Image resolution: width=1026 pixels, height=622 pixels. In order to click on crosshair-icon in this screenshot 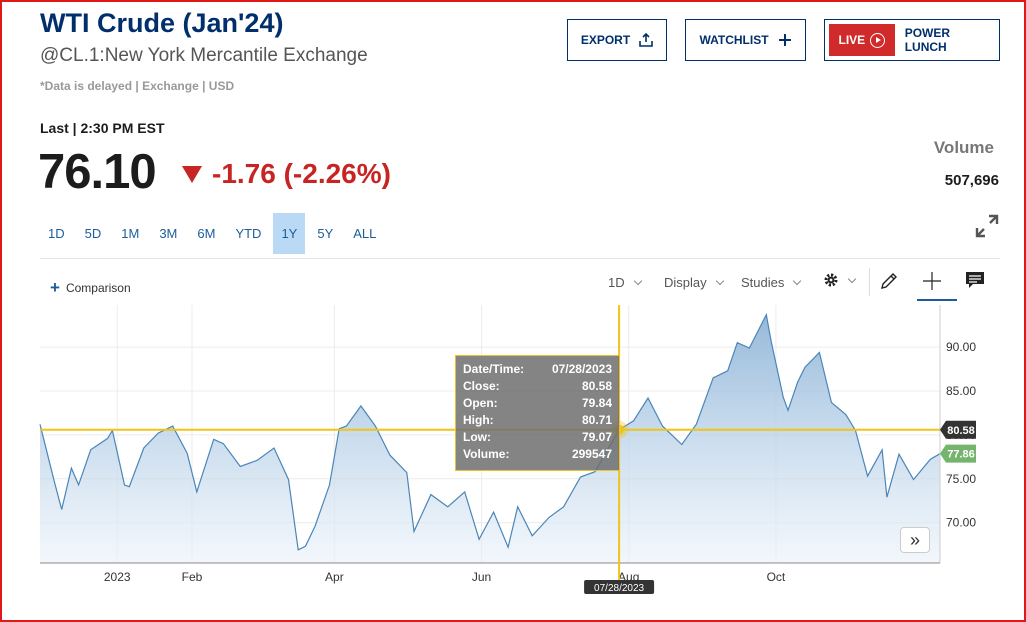, I will do `click(932, 281)`.